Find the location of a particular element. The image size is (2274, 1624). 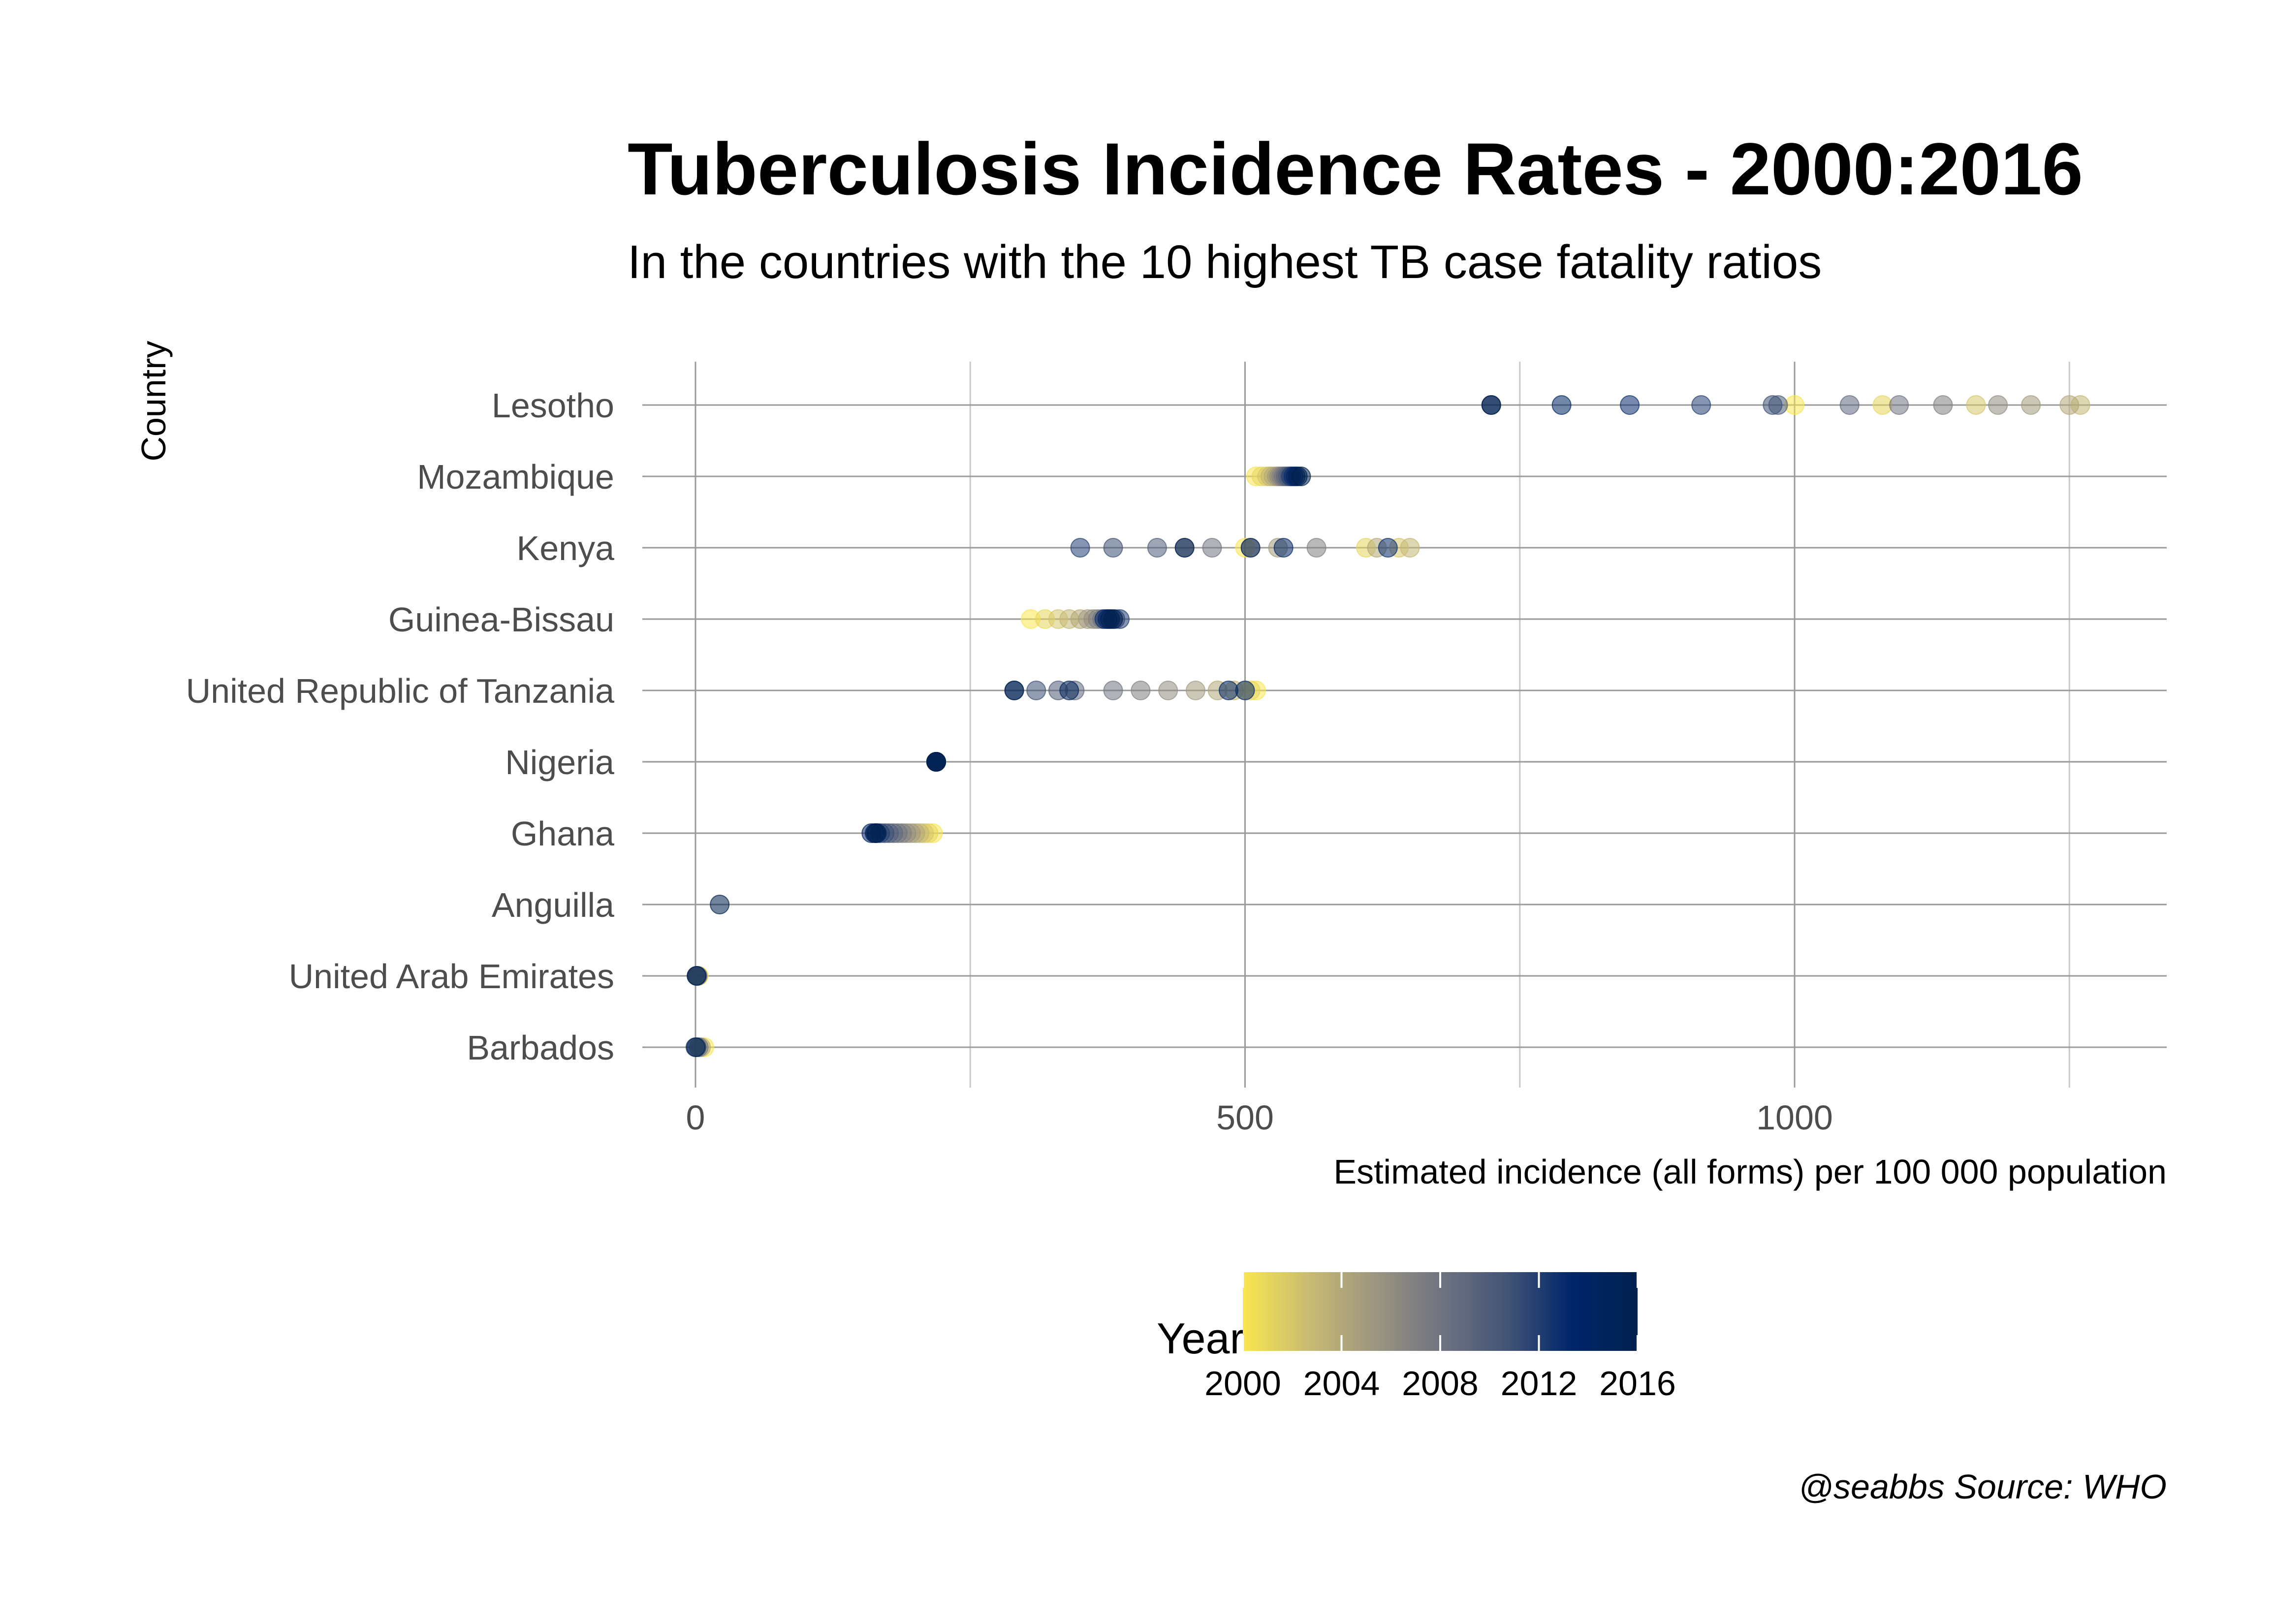

category-label: Ghana is located at coordinates (562, 833).